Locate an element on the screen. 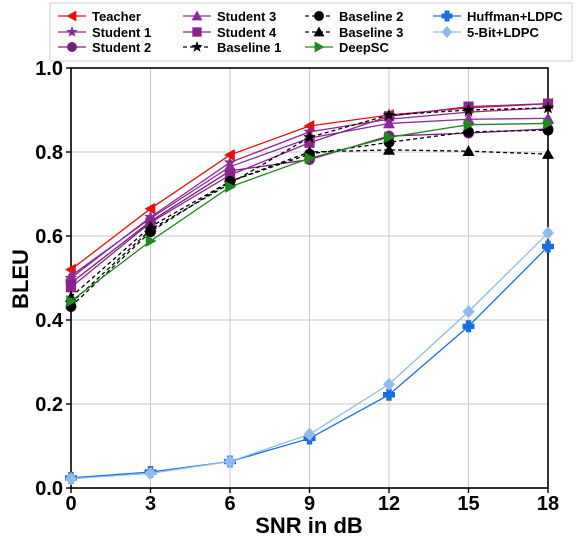 The height and width of the screenshot is (539, 576). legend-label: Student 2 is located at coordinates (121, 47).